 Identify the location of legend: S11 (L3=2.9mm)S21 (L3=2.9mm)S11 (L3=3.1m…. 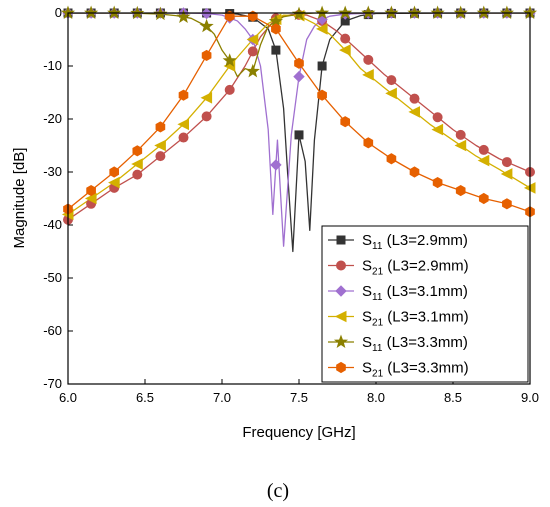
(425, 304).